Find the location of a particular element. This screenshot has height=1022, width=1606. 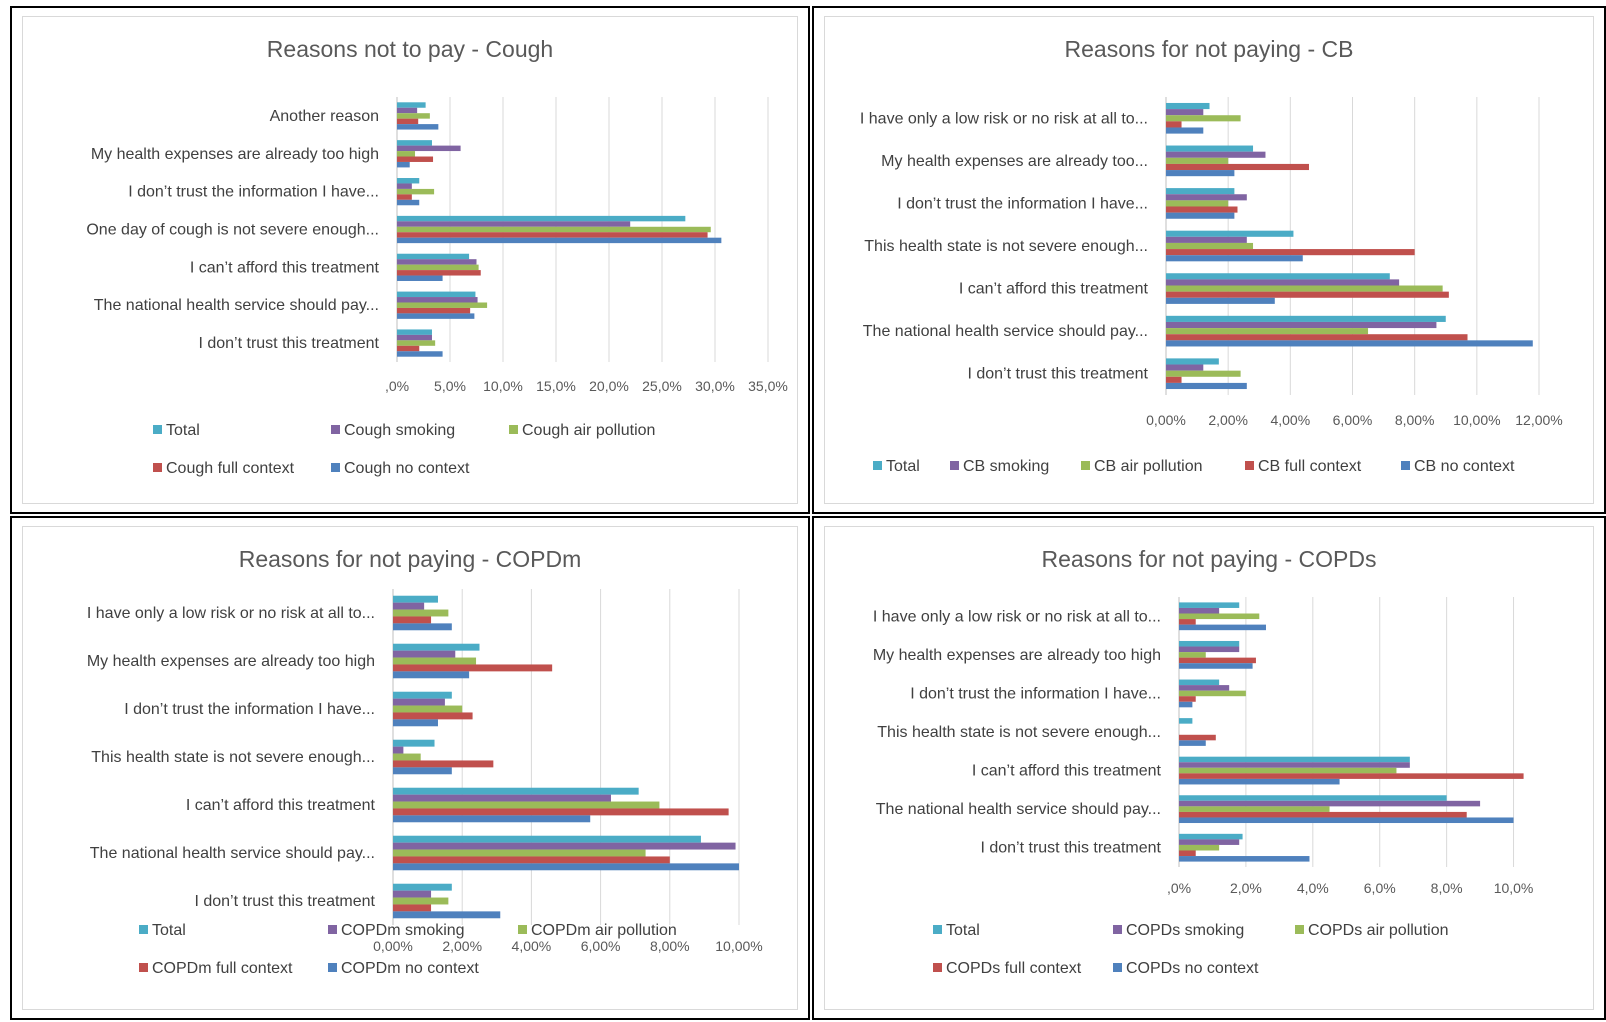

x-tick-label: 4,0% is located at coordinates (1313, 888).